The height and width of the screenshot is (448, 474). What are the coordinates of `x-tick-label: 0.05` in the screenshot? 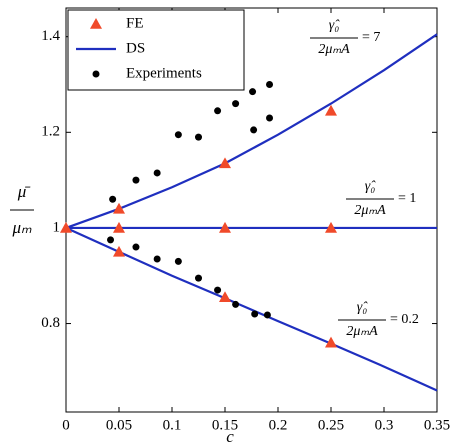 It's located at (119, 425).